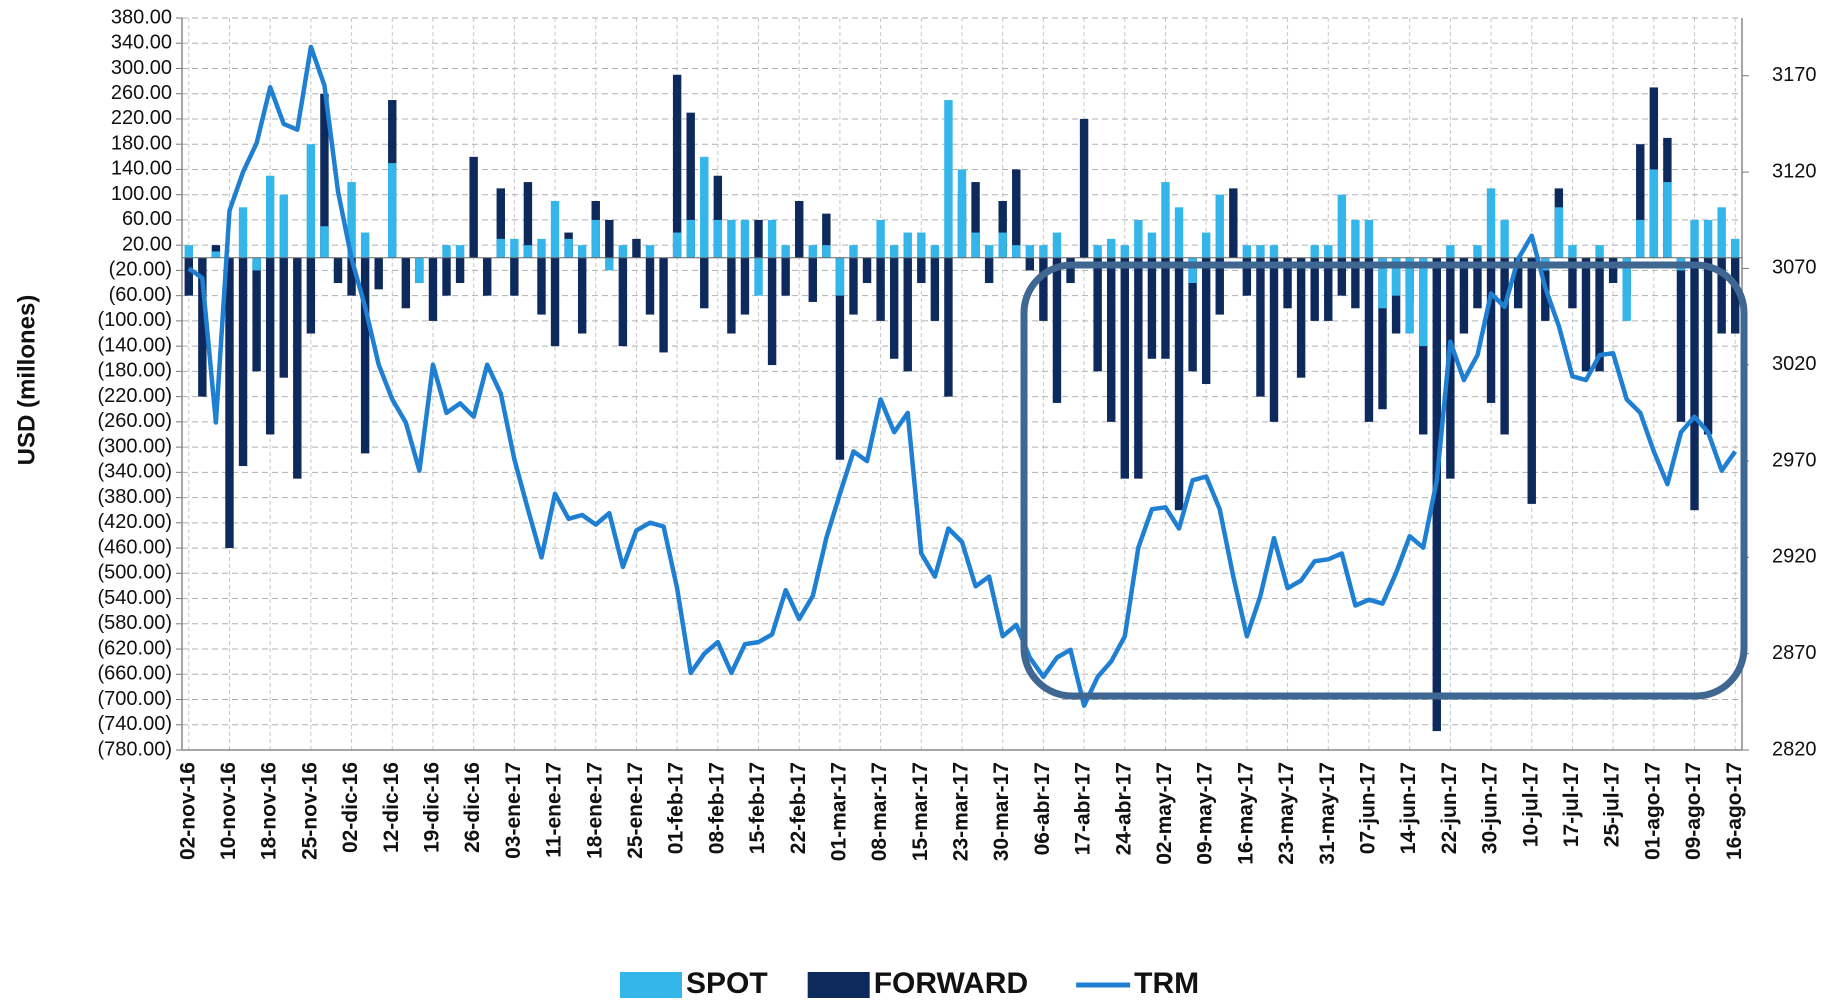 The image size is (1839, 1007). I want to click on x-tick-label: 23-may-17, so click(1286, 813).